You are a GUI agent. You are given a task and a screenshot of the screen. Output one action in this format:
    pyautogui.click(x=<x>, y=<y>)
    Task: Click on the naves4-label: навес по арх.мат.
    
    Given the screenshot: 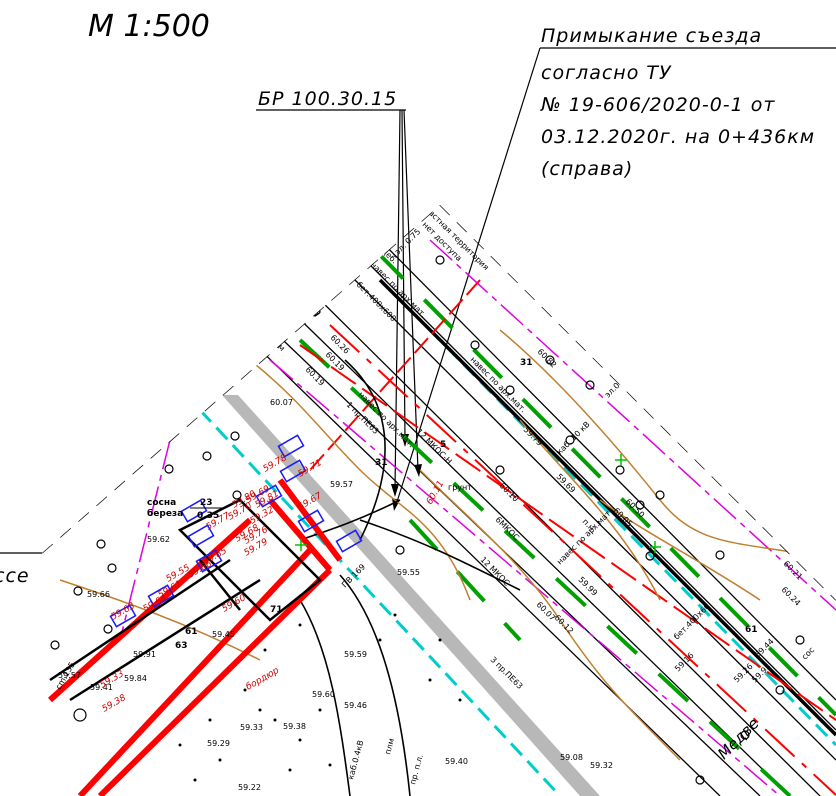 What is the action you would take?
    pyautogui.click(x=584, y=536)
    